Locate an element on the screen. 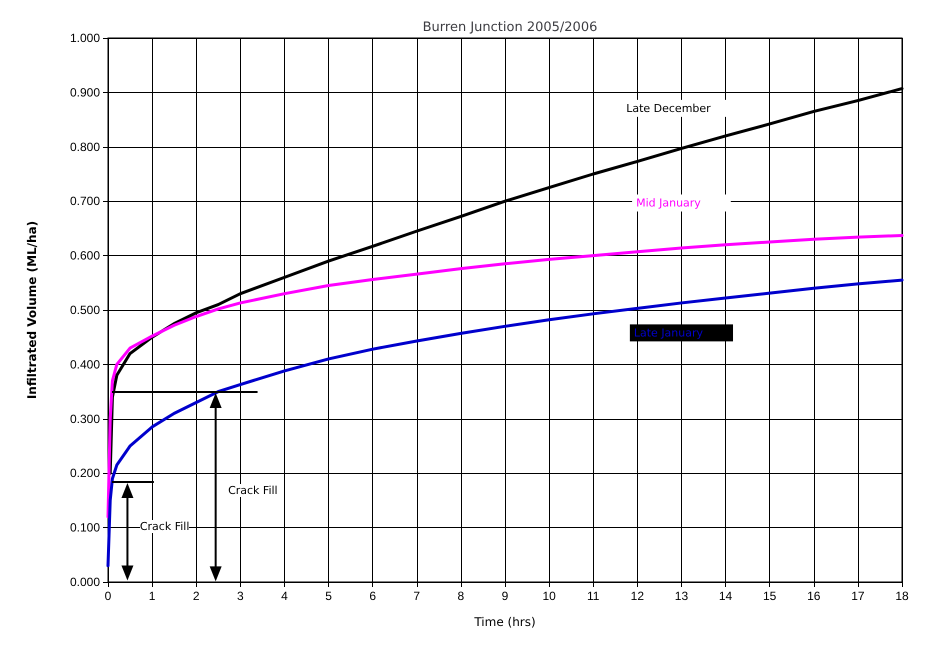 This screenshot has width=930, height=652. series-label: Late January is located at coordinates (669, 333).